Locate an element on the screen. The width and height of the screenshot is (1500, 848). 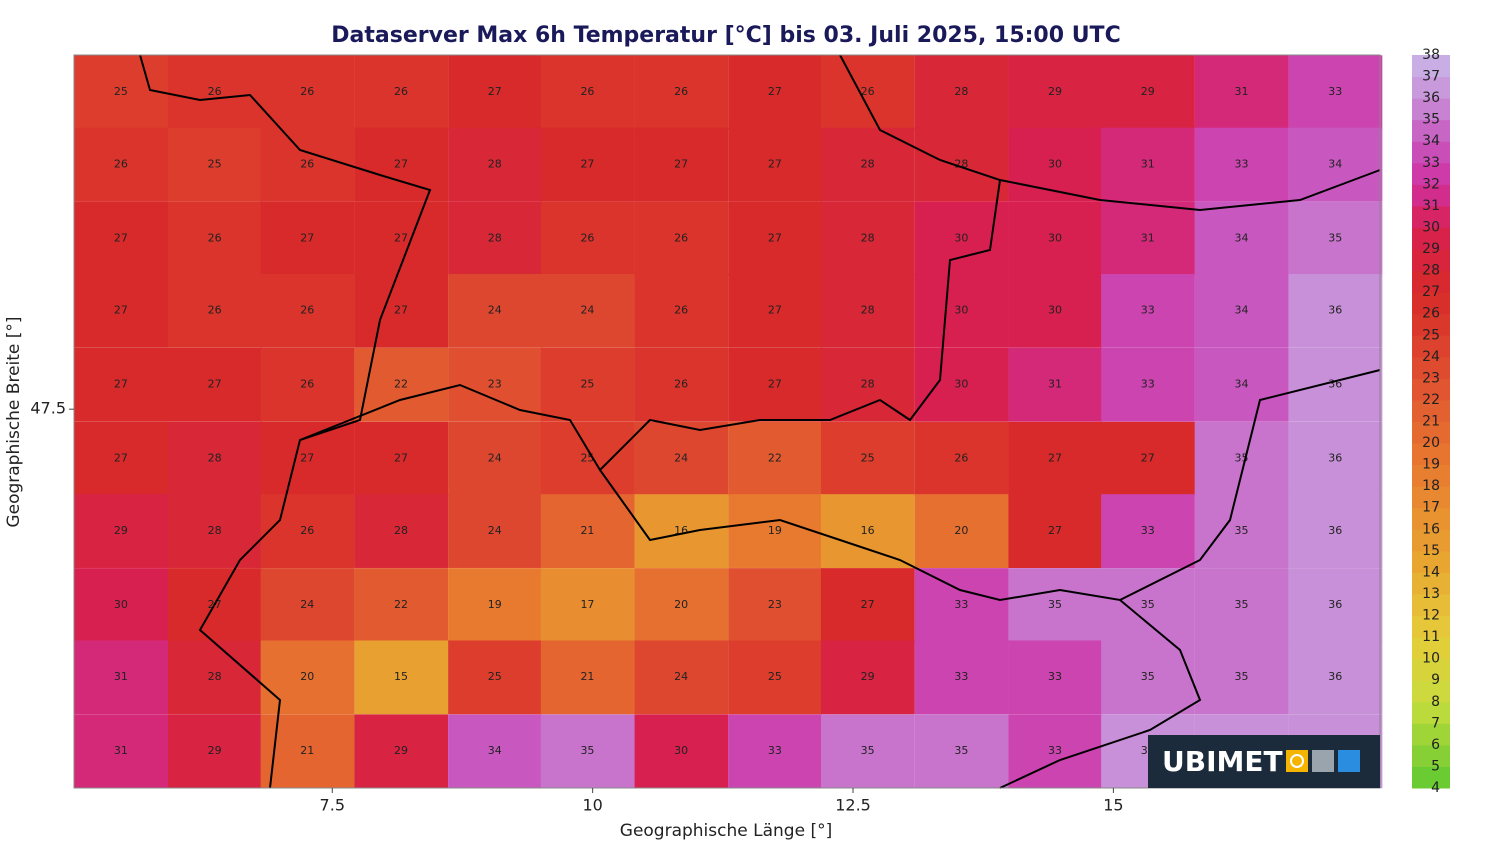
logo: UBIMET is located at coordinates (1222, 761).